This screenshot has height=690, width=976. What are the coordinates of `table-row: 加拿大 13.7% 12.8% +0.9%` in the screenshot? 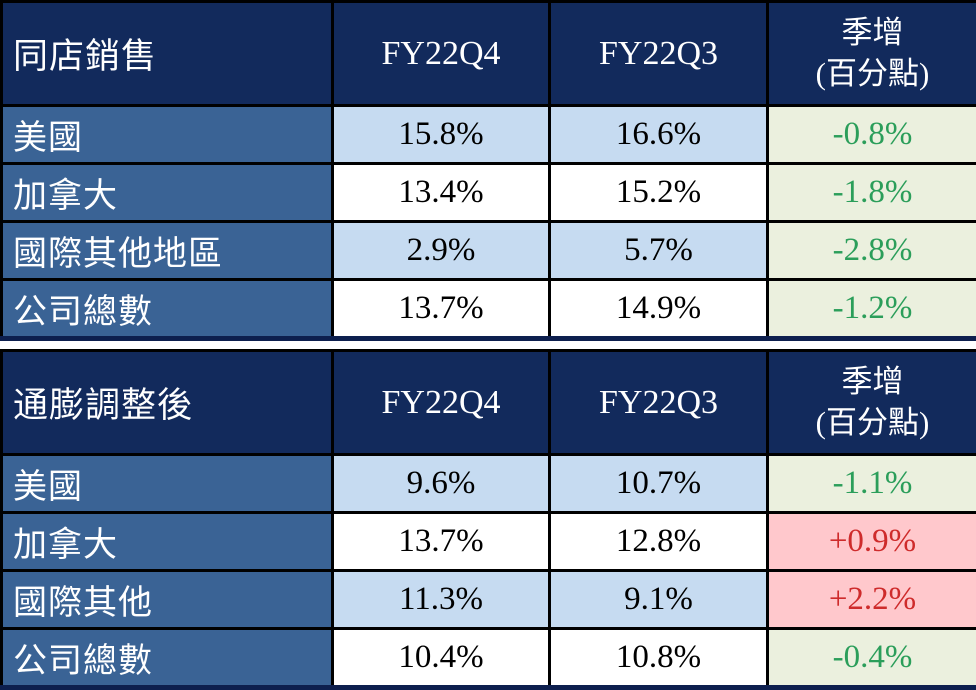 It's located at (489, 542).